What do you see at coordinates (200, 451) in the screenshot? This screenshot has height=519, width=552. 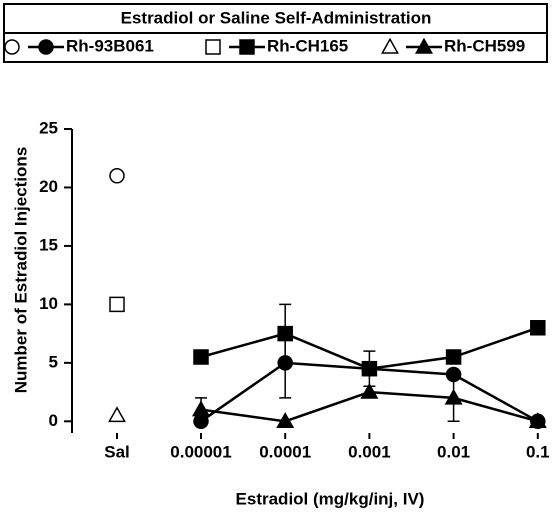 I see `x-tick-label: 0.00001` at bounding box center [200, 451].